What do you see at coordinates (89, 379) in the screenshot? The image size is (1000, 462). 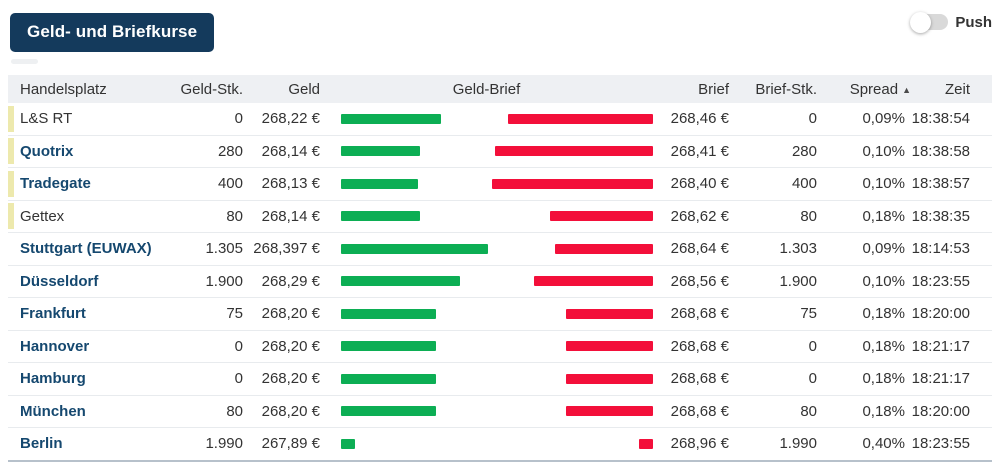 I see `venue-cell: Hamburg` at bounding box center [89, 379].